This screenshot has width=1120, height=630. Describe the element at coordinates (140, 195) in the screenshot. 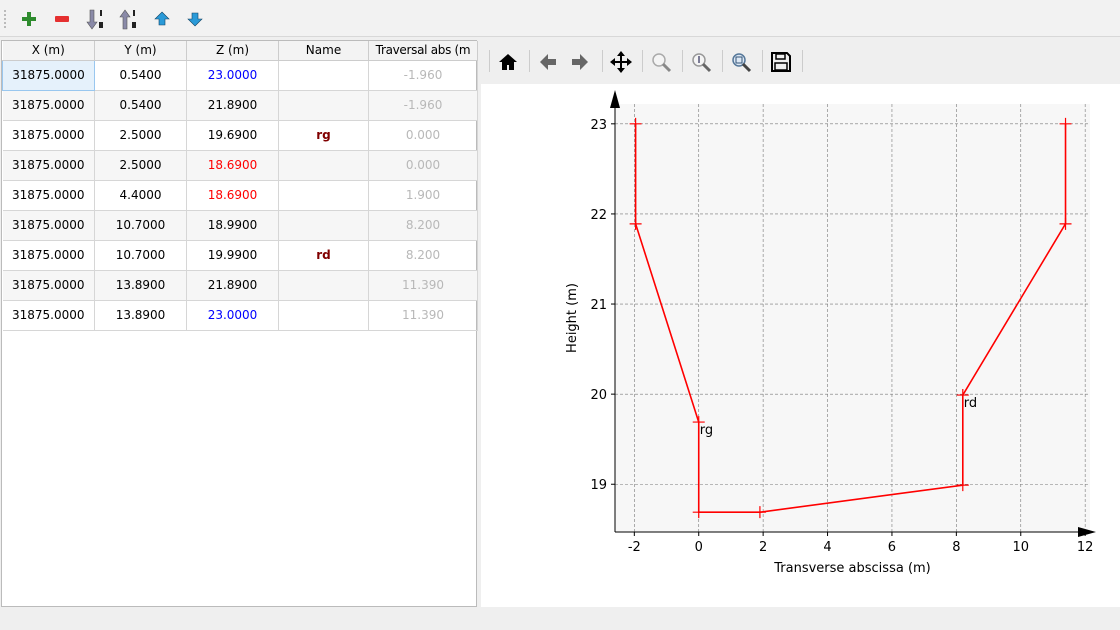

I see `y-cell: 4.4000` at that location.